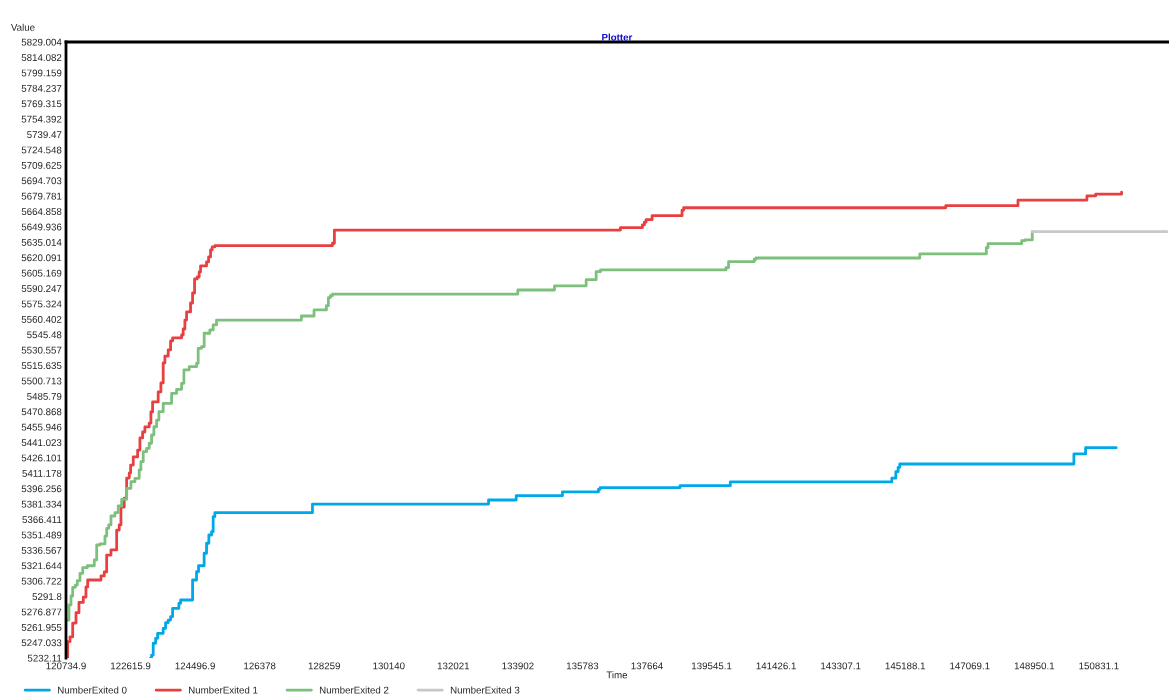 Image resolution: width=1169 pixels, height=698 pixels. I want to click on x-tick-label: 148950.1, so click(1034, 666).